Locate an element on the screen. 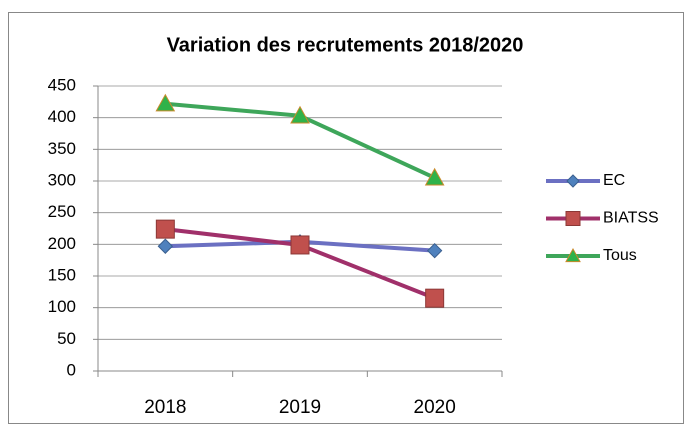 Image resolution: width=686 pixels, height=426 pixels. legend-label: EC is located at coordinates (614, 180).